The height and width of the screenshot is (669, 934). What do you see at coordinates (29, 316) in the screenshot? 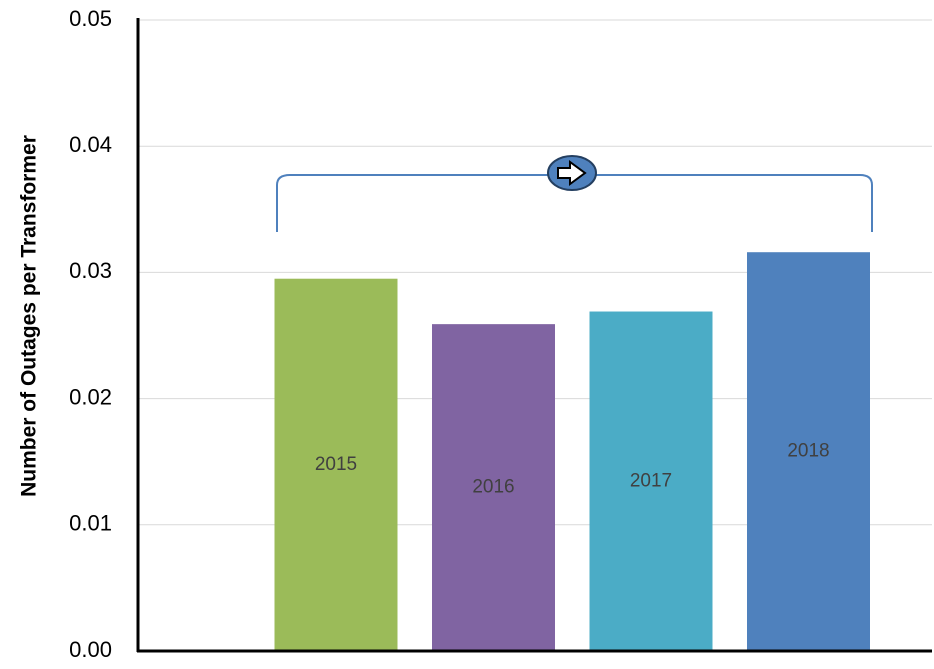
I see `y-axis-label: Number of Outages per Transformer` at bounding box center [29, 316].